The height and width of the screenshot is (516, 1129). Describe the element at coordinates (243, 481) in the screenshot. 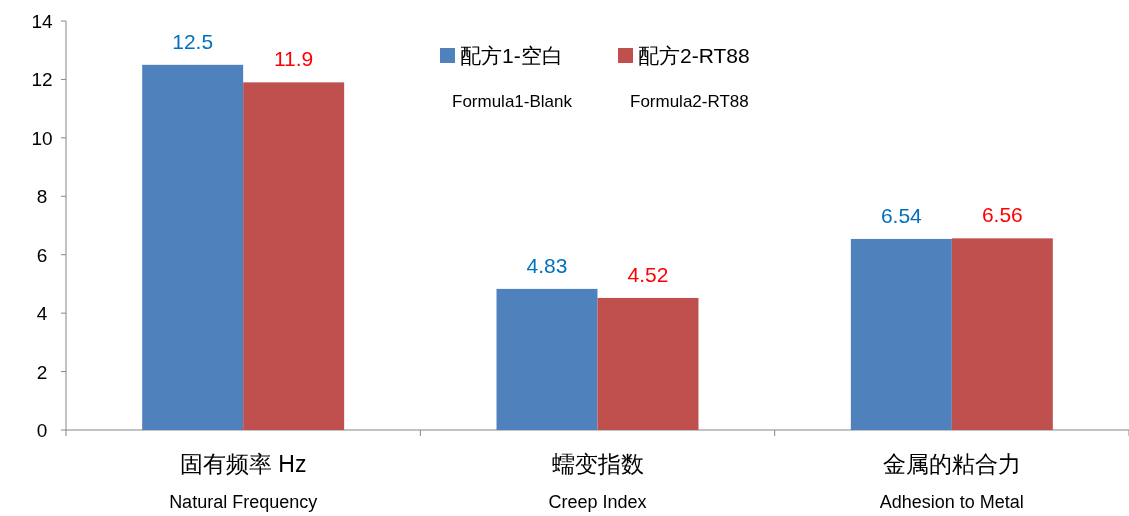

I see `x-tick-label: 固有频率 Hz Natural Frequency` at that location.